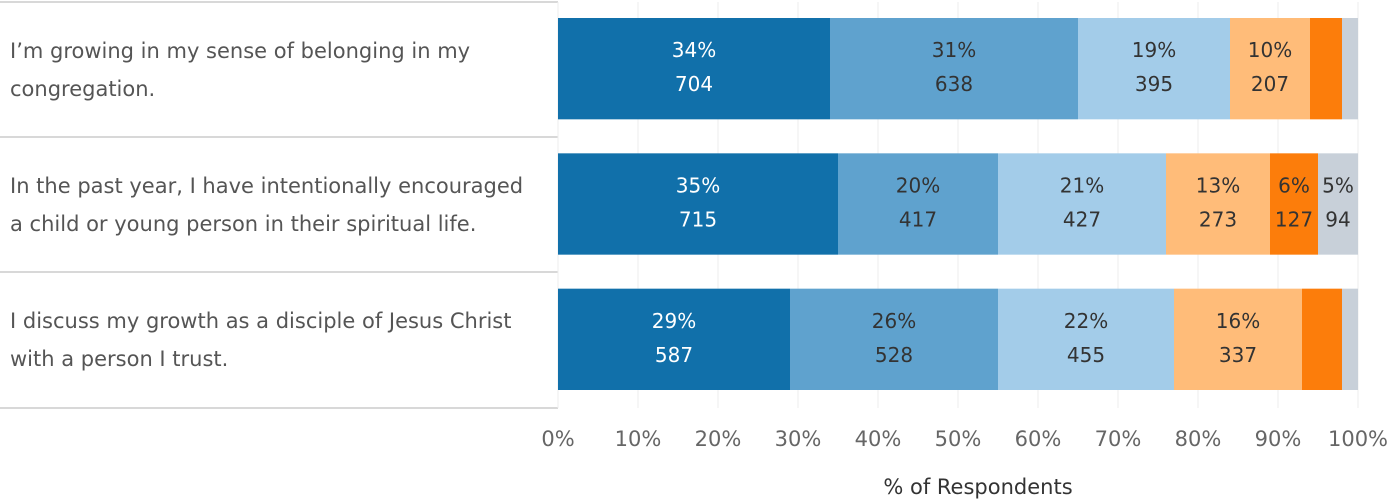 Image resolution: width=1396 pixels, height=502 pixels. Describe the element at coordinates (1270, 50) in the screenshot. I see `data-label: 10%` at that location.